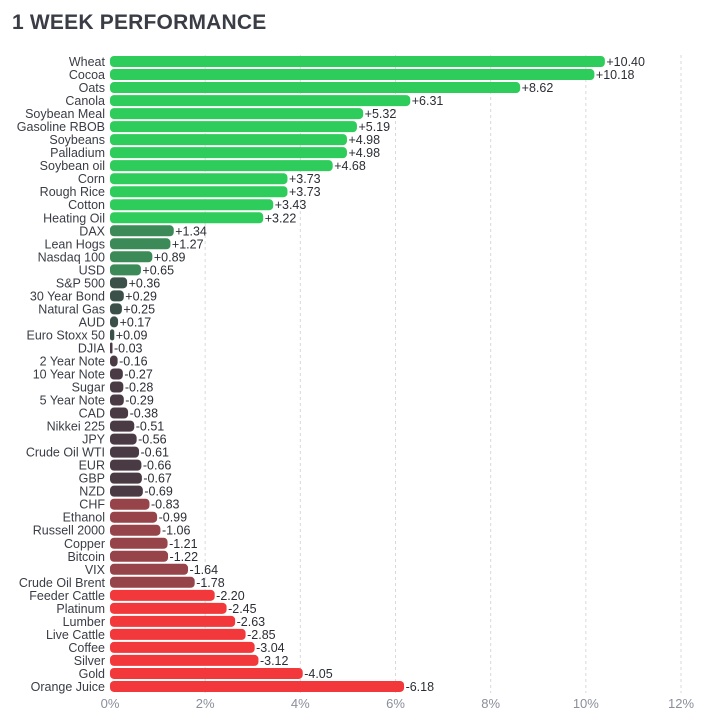 This screenshot has height=727, width=727. What do you see at coordinates (281, 218) in the screenshot?
I see `value-label: +3.22` at bounding box center [281, 218].